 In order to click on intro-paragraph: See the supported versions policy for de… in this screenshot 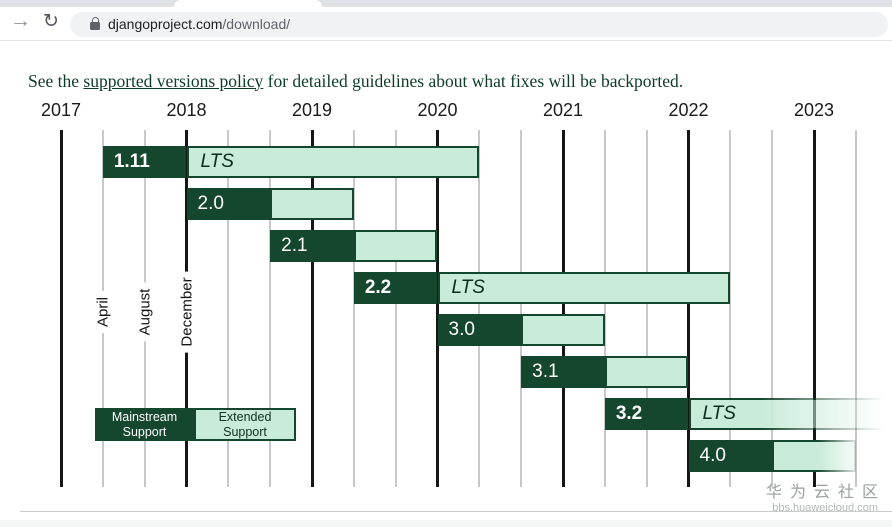, I will do `click(448, 81)`.